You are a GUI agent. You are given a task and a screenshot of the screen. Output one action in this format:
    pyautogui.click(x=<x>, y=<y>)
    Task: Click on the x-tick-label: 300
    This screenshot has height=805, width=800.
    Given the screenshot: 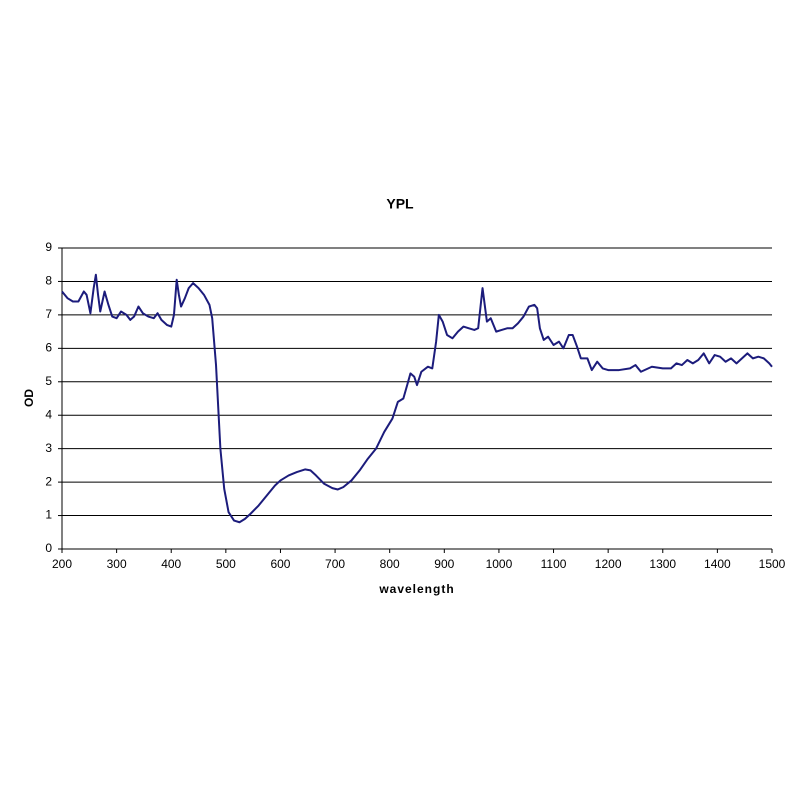 What is the action you would take?
    pyautogui.click(x=117, y=564)
    